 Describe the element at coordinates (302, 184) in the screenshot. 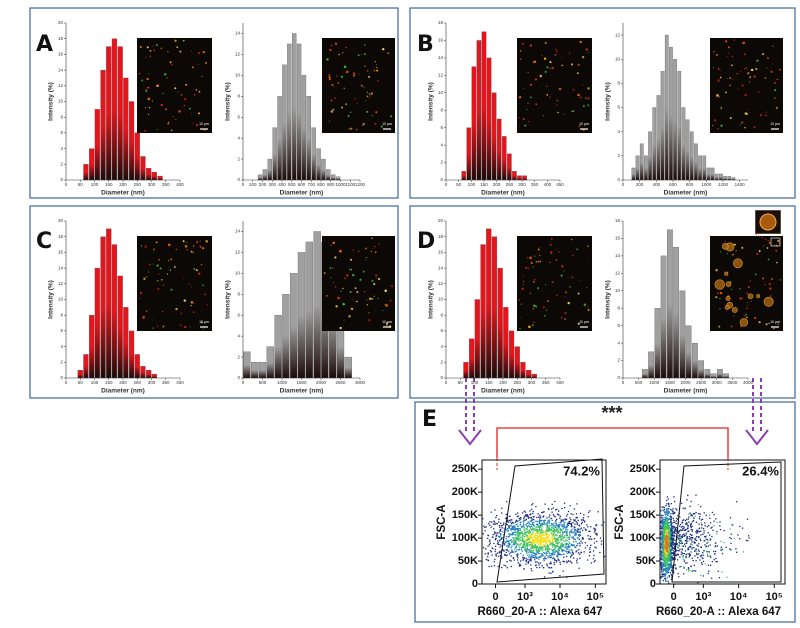

I see `x-tick-label: 600` at that location.